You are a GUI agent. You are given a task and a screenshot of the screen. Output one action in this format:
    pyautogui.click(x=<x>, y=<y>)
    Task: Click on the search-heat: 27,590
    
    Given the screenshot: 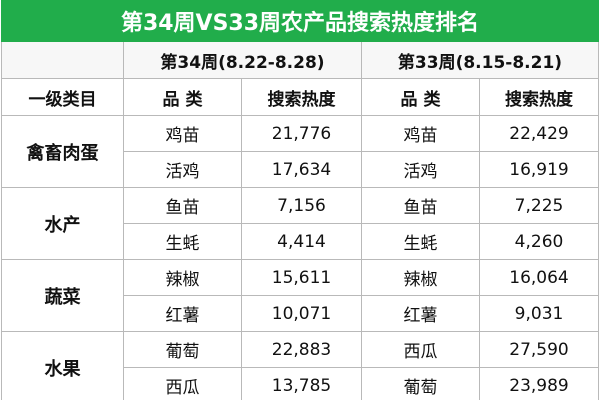 What is the action you would take?
    pyautogui.click(x=539, y=349)
    